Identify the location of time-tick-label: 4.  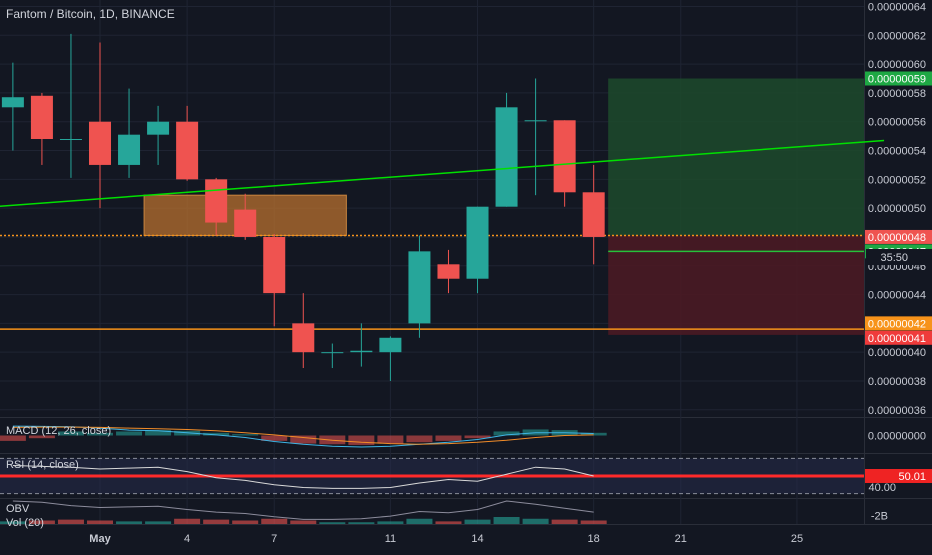
(187, 539).